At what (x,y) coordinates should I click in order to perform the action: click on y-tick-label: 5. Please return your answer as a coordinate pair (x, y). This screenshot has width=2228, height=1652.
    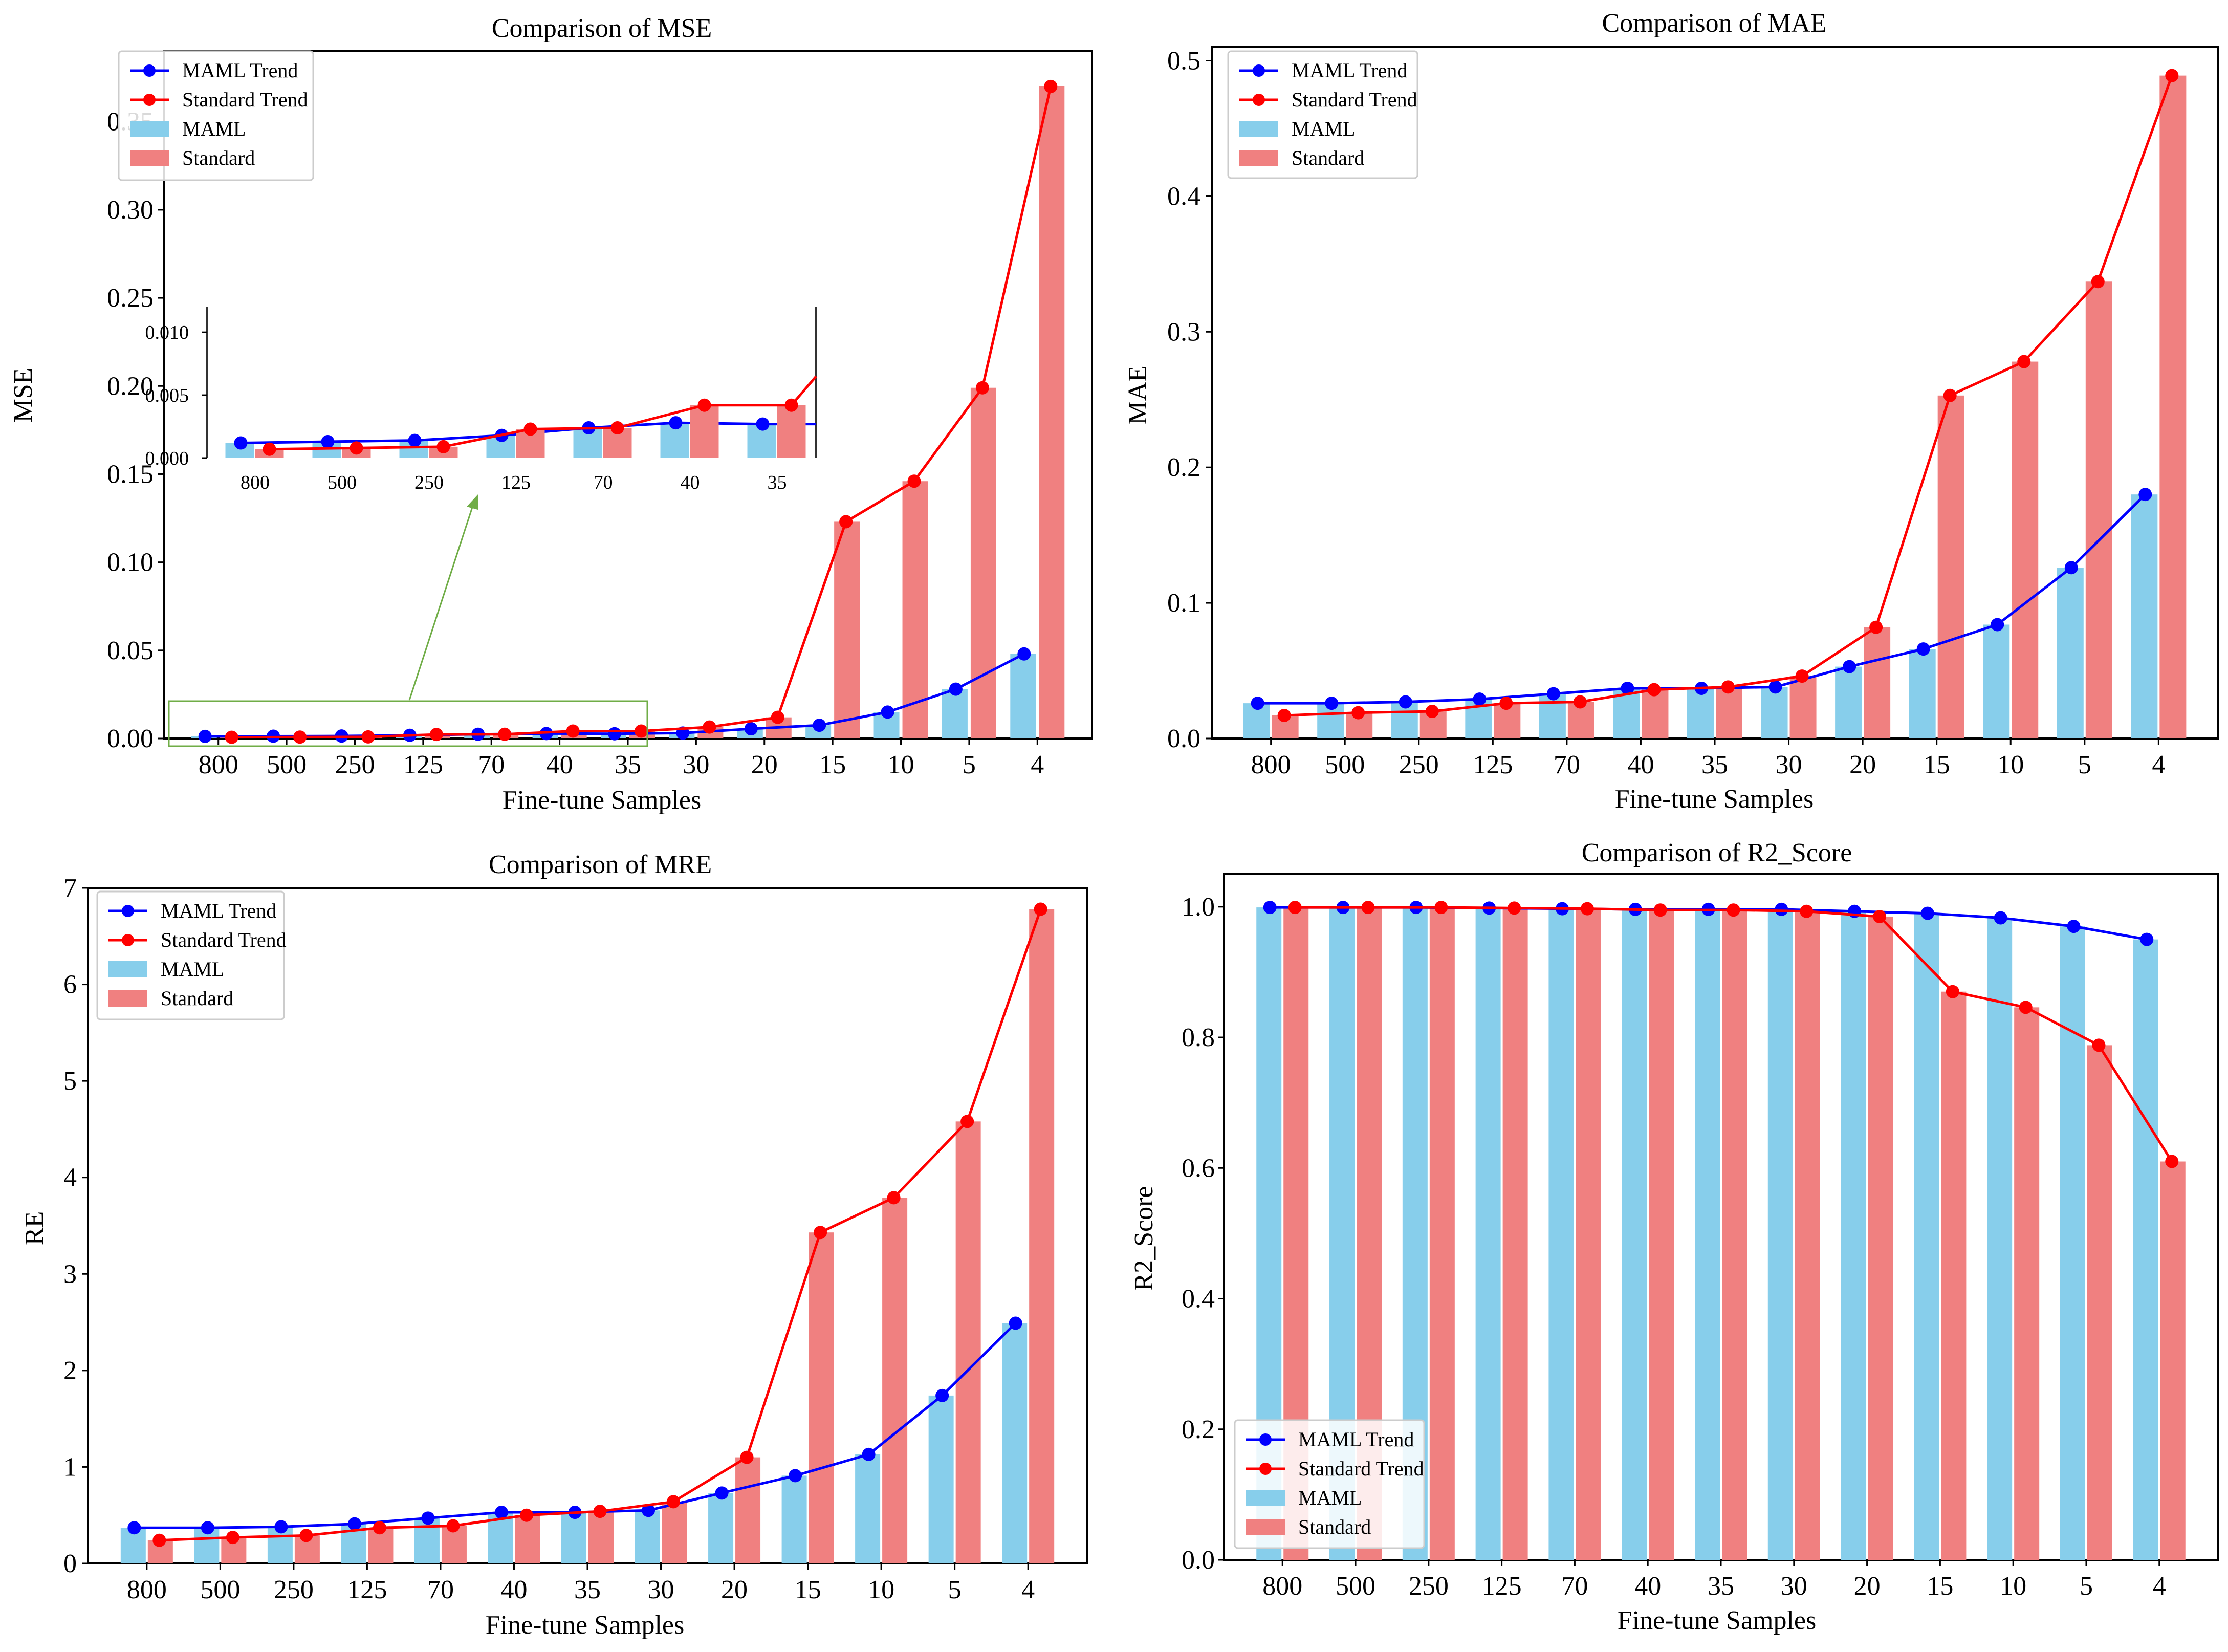
    Looking at the image, I should click on (70, 1081).